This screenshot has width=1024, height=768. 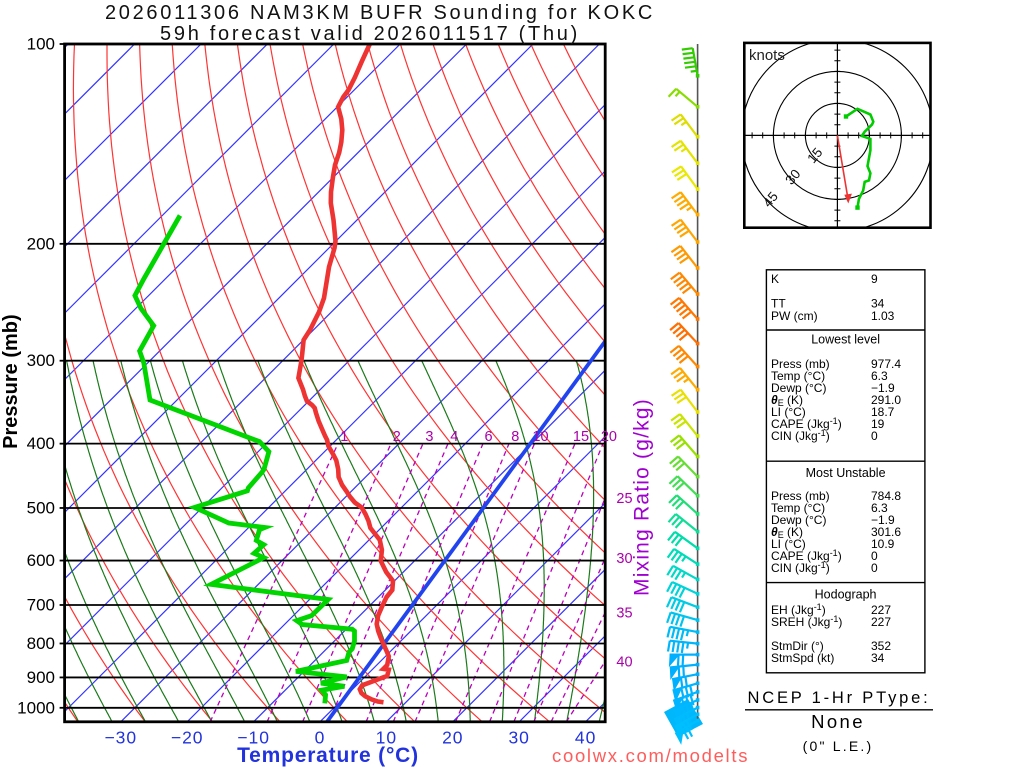 I want to click on svg-text: 291.0, so click(x=886, y=400).